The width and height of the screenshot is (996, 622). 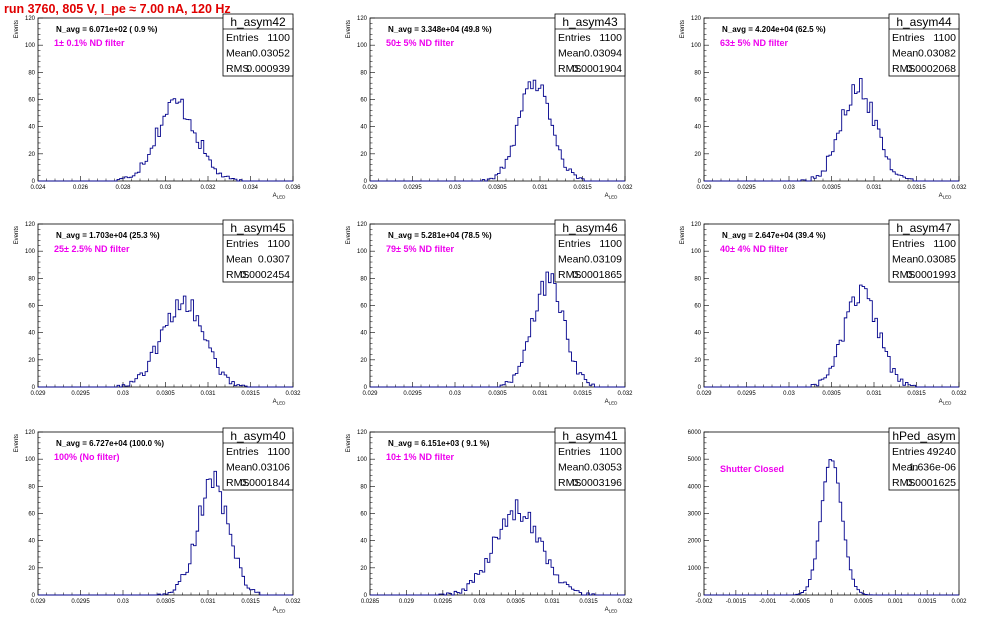 What do you see at coordinates (941, 452) in the screenshot?
I see `stats-value-entries: 49240` at bounding box center [941, 452].